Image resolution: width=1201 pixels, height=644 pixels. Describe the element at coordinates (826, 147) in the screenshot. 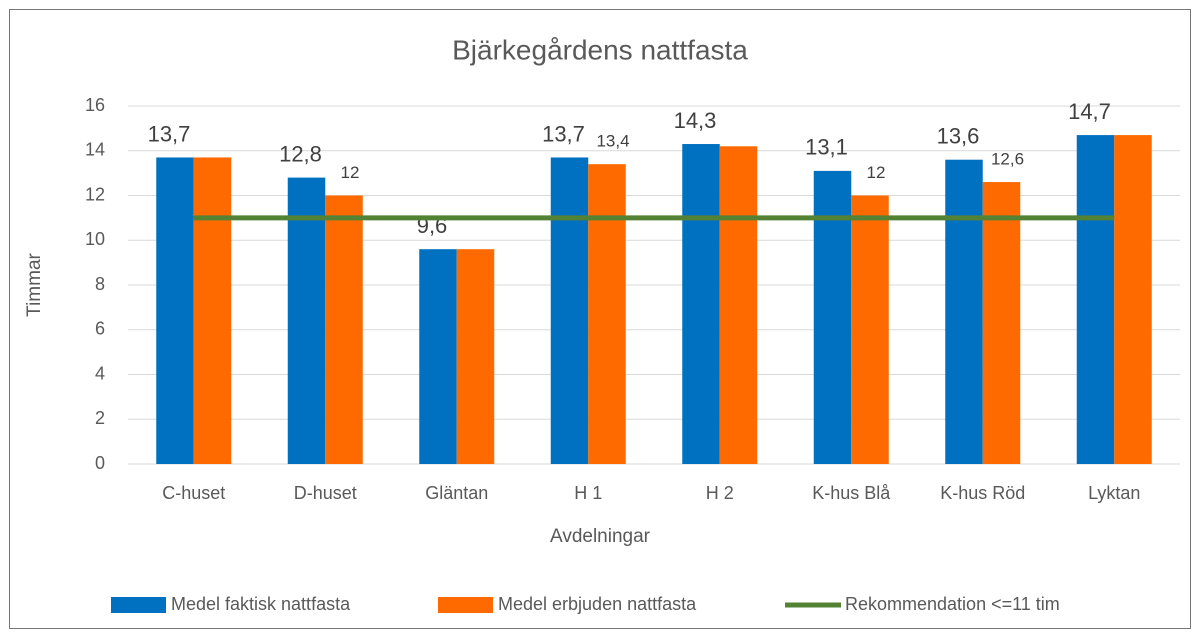

I see `data-label: 13,1` at that location.